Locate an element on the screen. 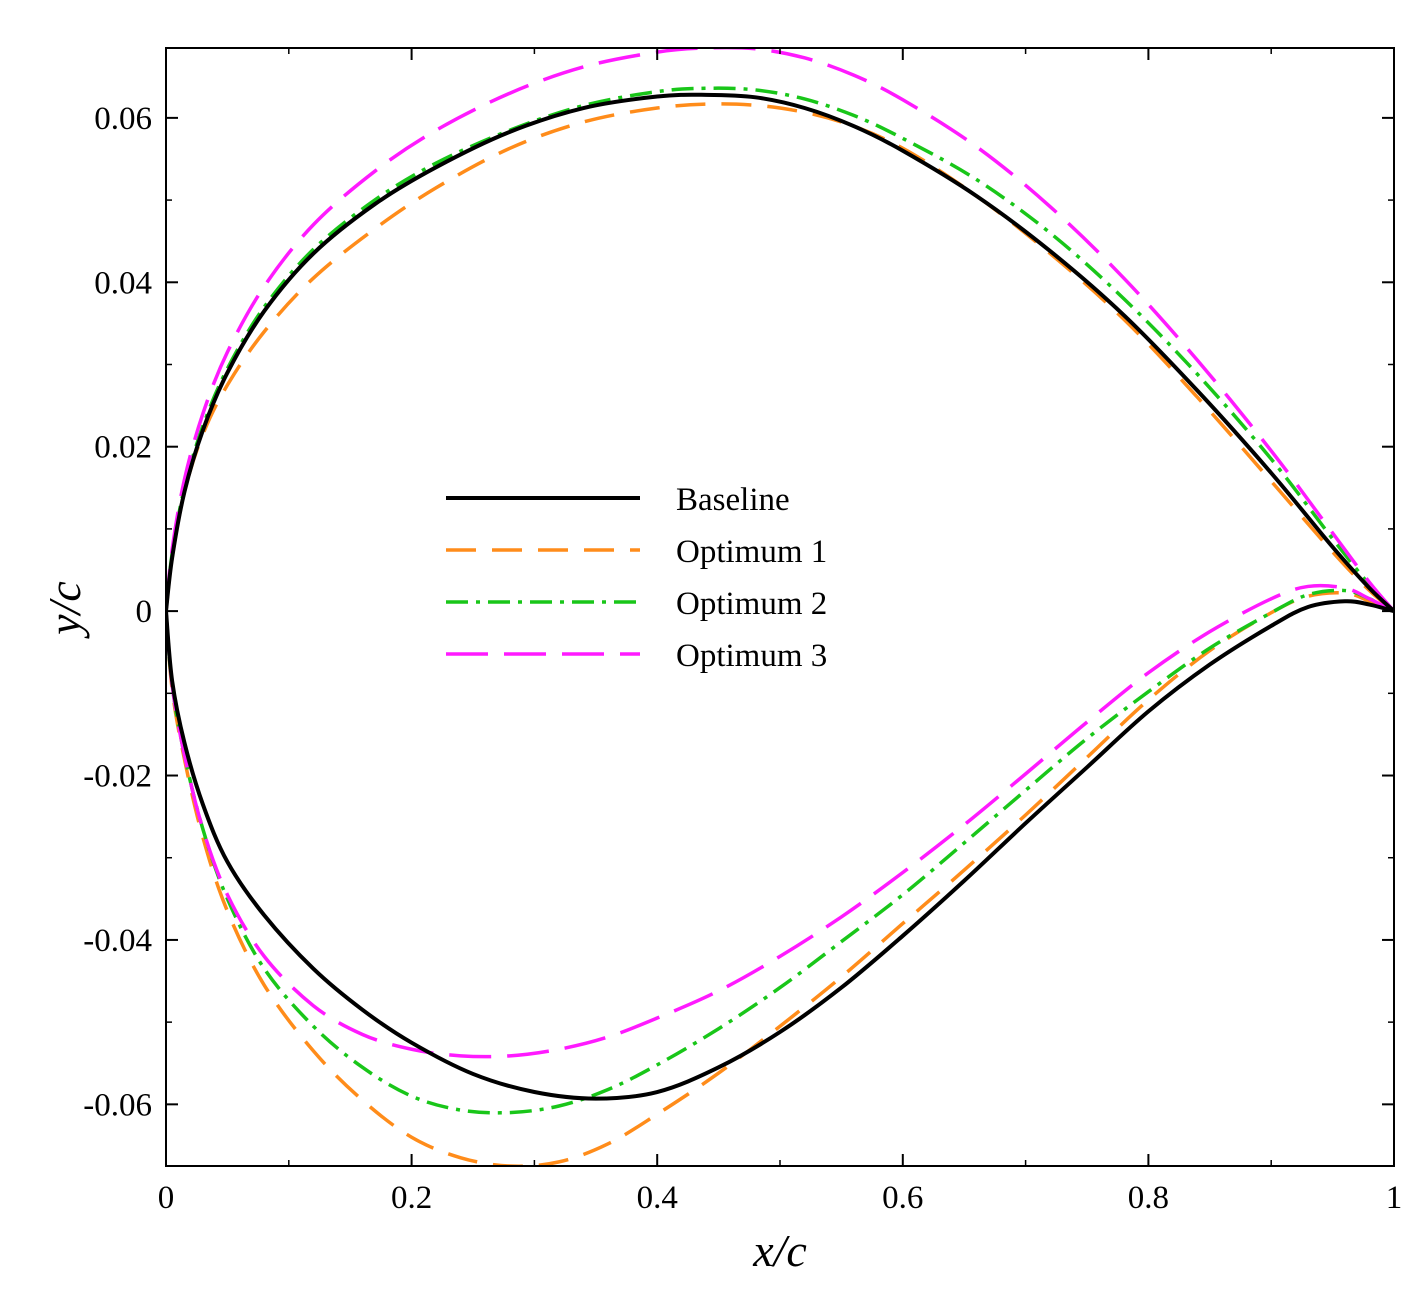 The image size is (1425, 1311). y-tick-label: -0.06 is located at coordinates (117, 1105).